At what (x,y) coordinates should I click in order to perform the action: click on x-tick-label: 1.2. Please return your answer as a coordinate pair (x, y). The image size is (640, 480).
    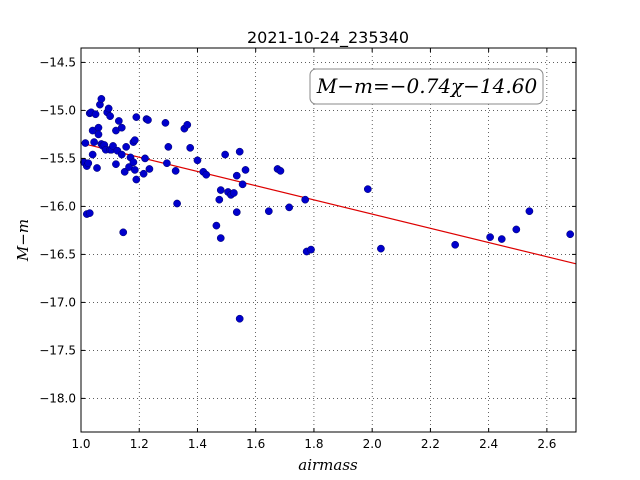
    Looking at the image, I should click on (139, 444).